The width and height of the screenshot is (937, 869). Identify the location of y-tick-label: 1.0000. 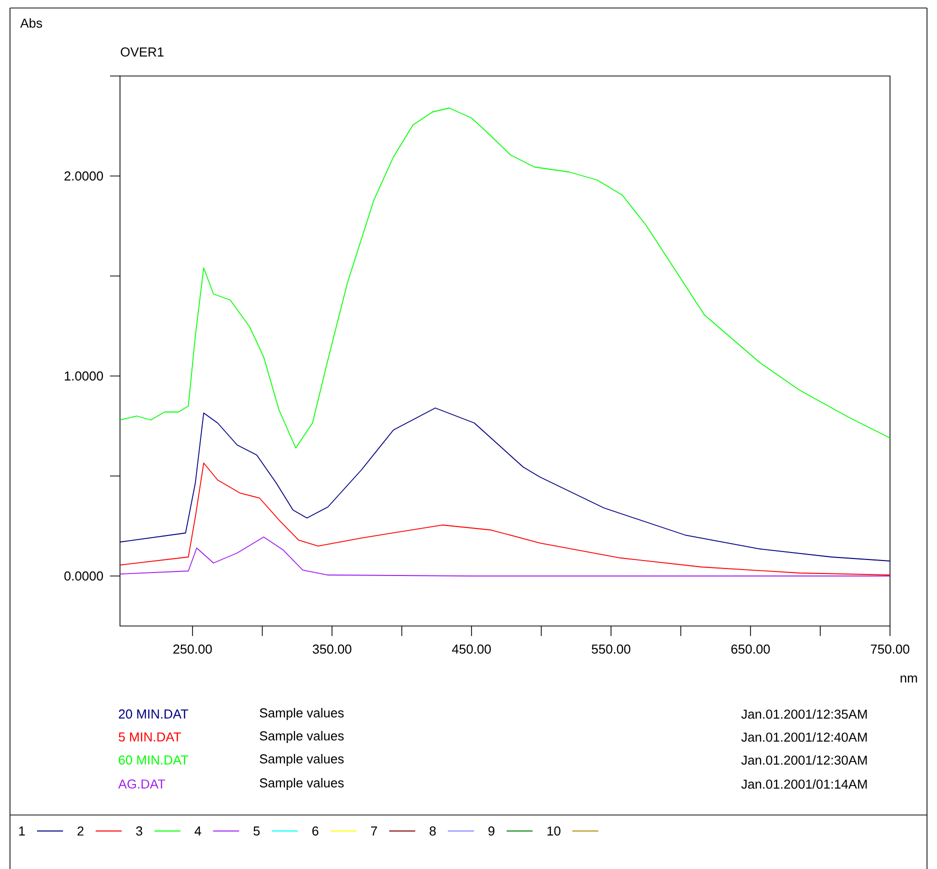
(83, 376).